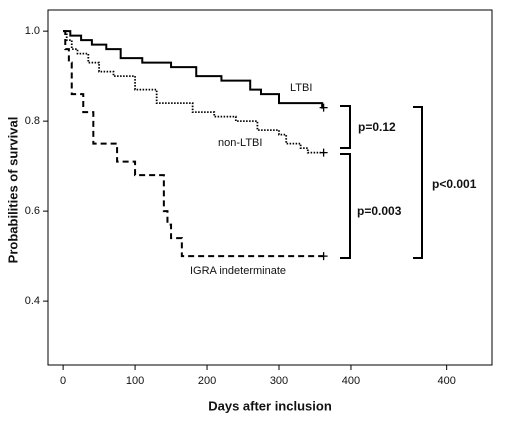  I want to click on y-tick-label: 0.4, so click(32, 301).